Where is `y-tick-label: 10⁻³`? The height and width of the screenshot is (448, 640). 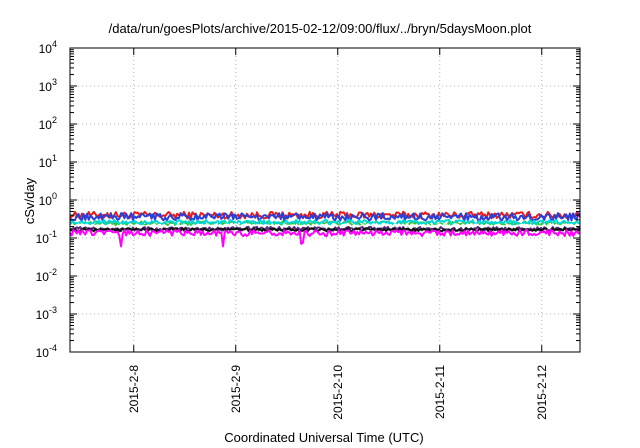
y-tick-label: 10⁻³ is located at coordinates (46, 313).